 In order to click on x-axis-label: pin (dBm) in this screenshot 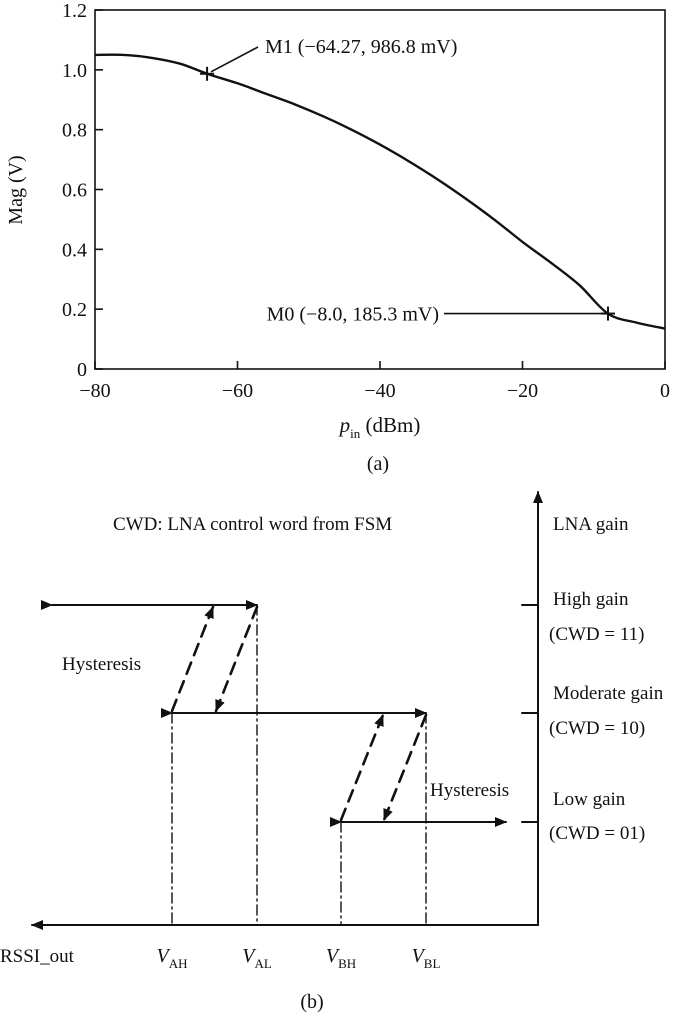, I will do `click(379, 427)`.